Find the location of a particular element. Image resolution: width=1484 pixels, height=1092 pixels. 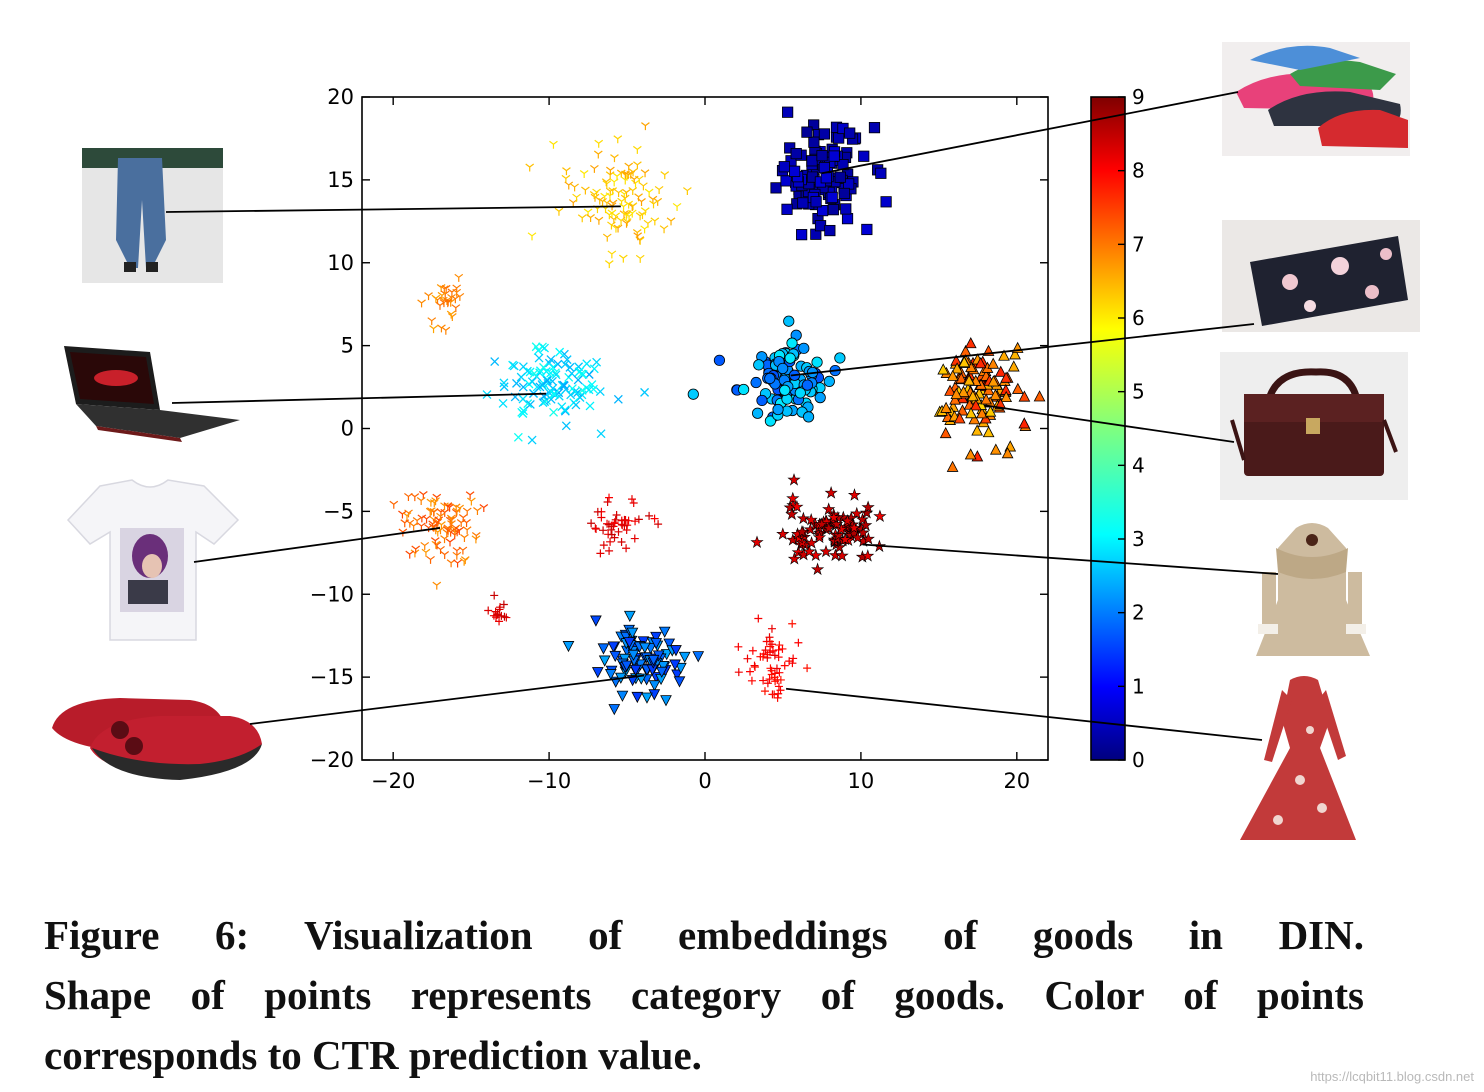

colorbar-tick-label: 4 is located at coordinates (1138, 465).